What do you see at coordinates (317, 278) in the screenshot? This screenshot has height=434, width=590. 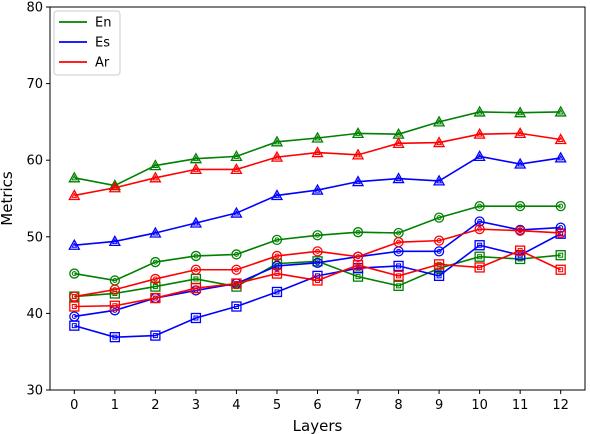 I see `series-ar-square` at bounding box center [317, 278].